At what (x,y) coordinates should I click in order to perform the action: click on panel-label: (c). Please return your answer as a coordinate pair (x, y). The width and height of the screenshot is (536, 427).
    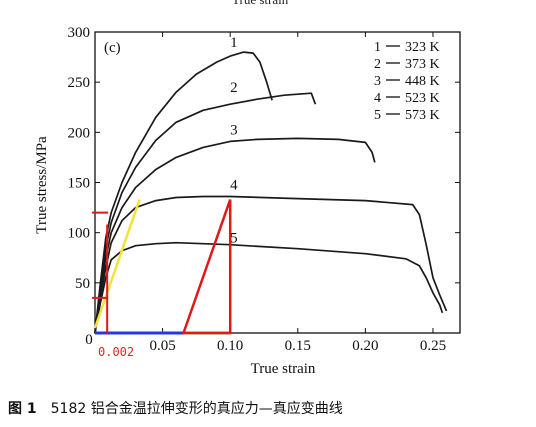
    Looking at the image, I should click on (112, 48).